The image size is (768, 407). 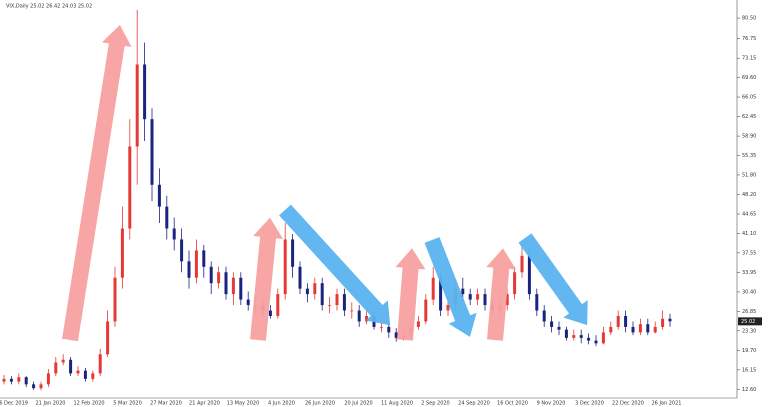 I want to click on y-tick-label: 12.60, so click(x=749, y=390).